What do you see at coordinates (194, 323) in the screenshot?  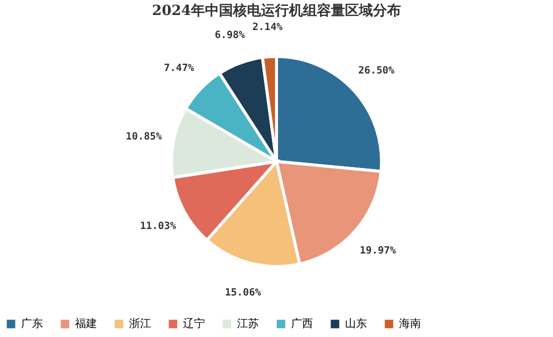 I see `legend-label: 辽宁` at bounding box center [194, 323].